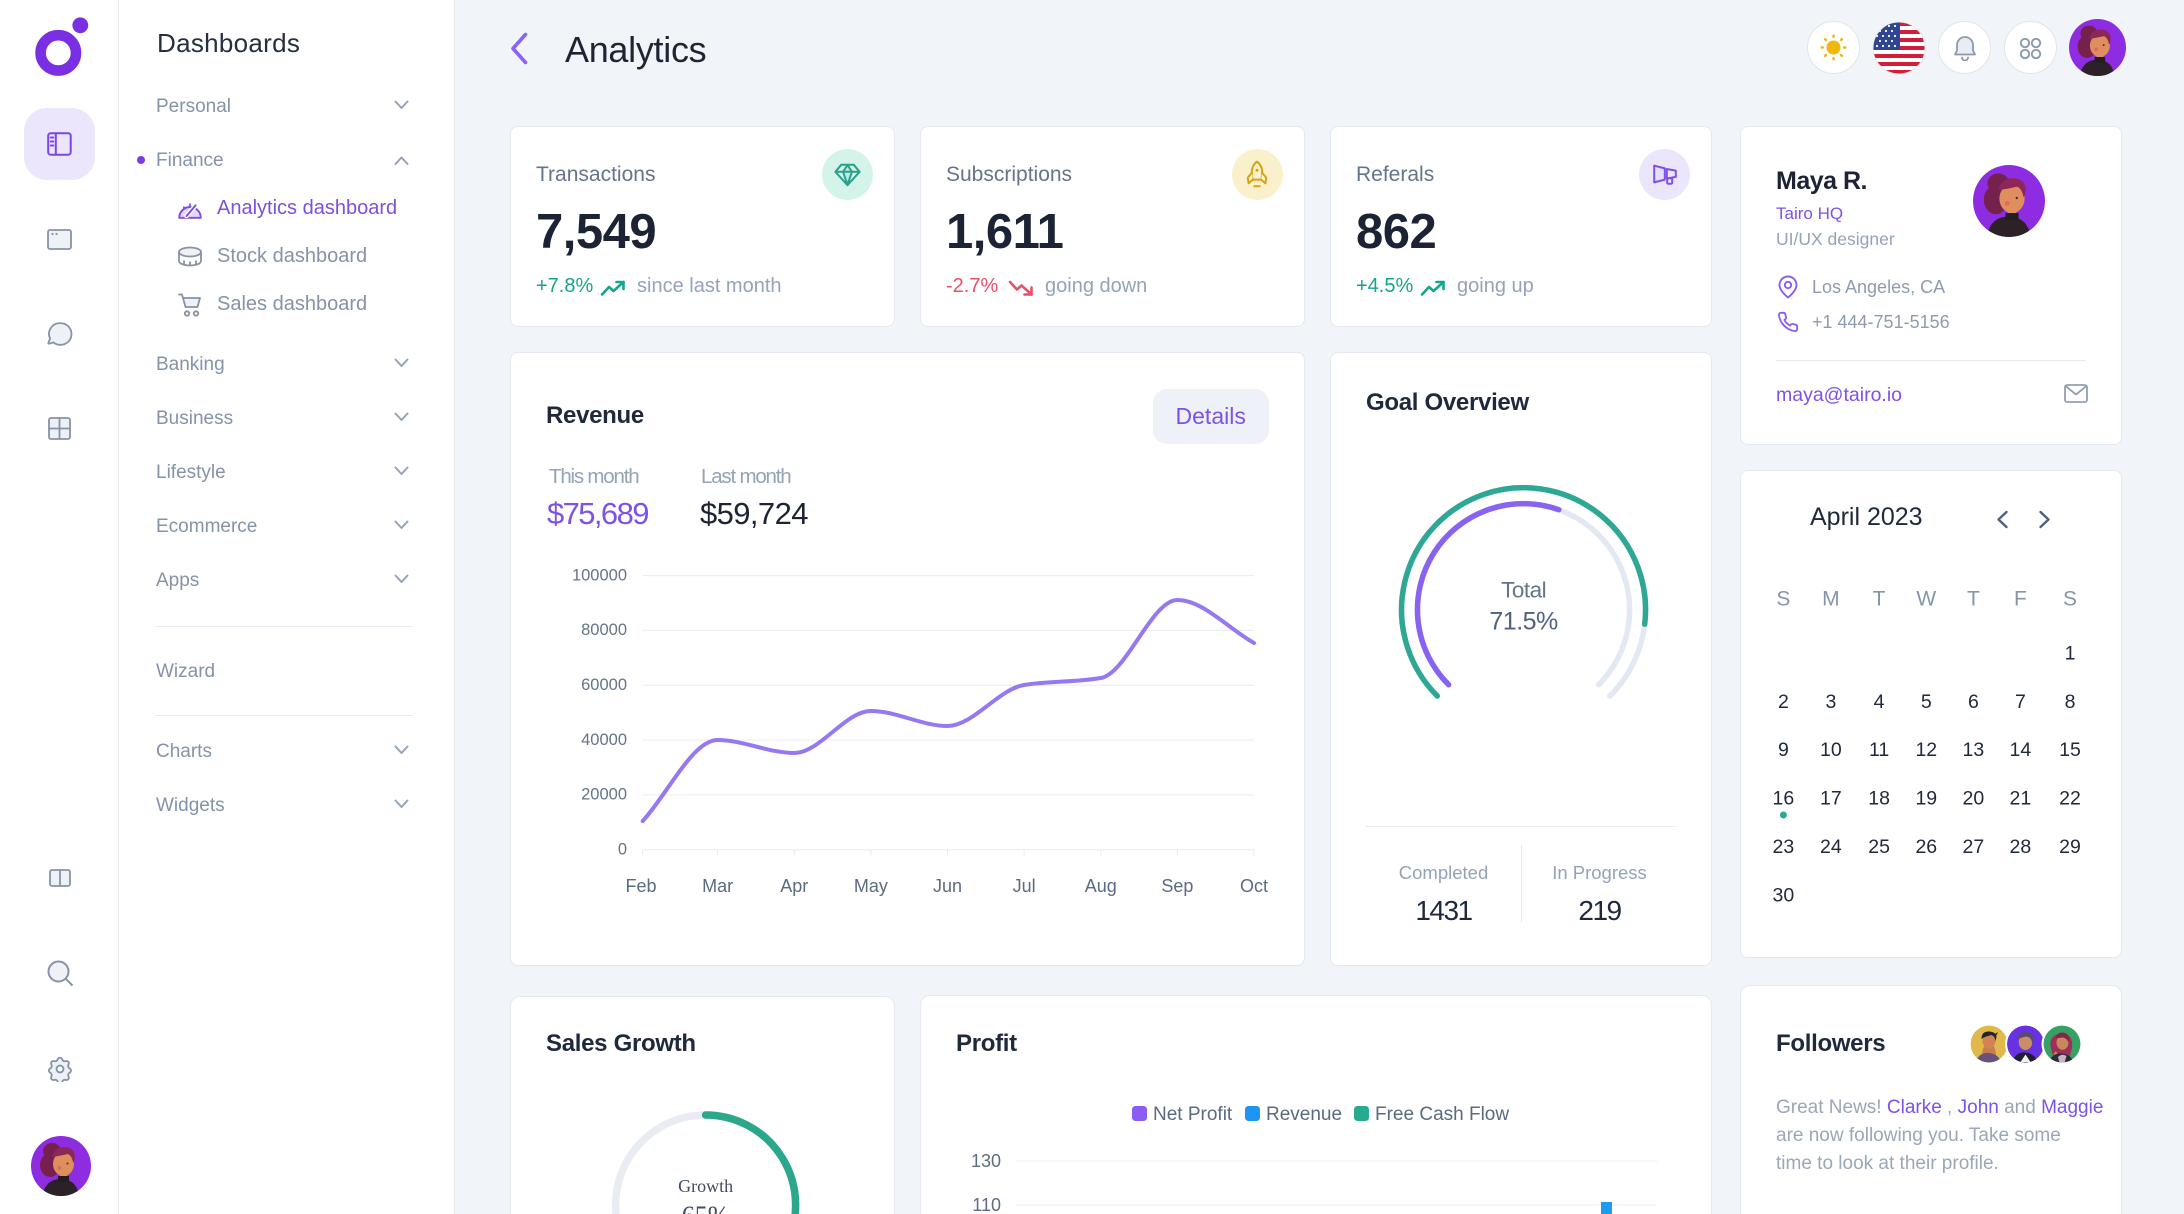  Describe the element at coordinates (1879, 799) in the screenshot. I see `svg-text: 18` at that location.